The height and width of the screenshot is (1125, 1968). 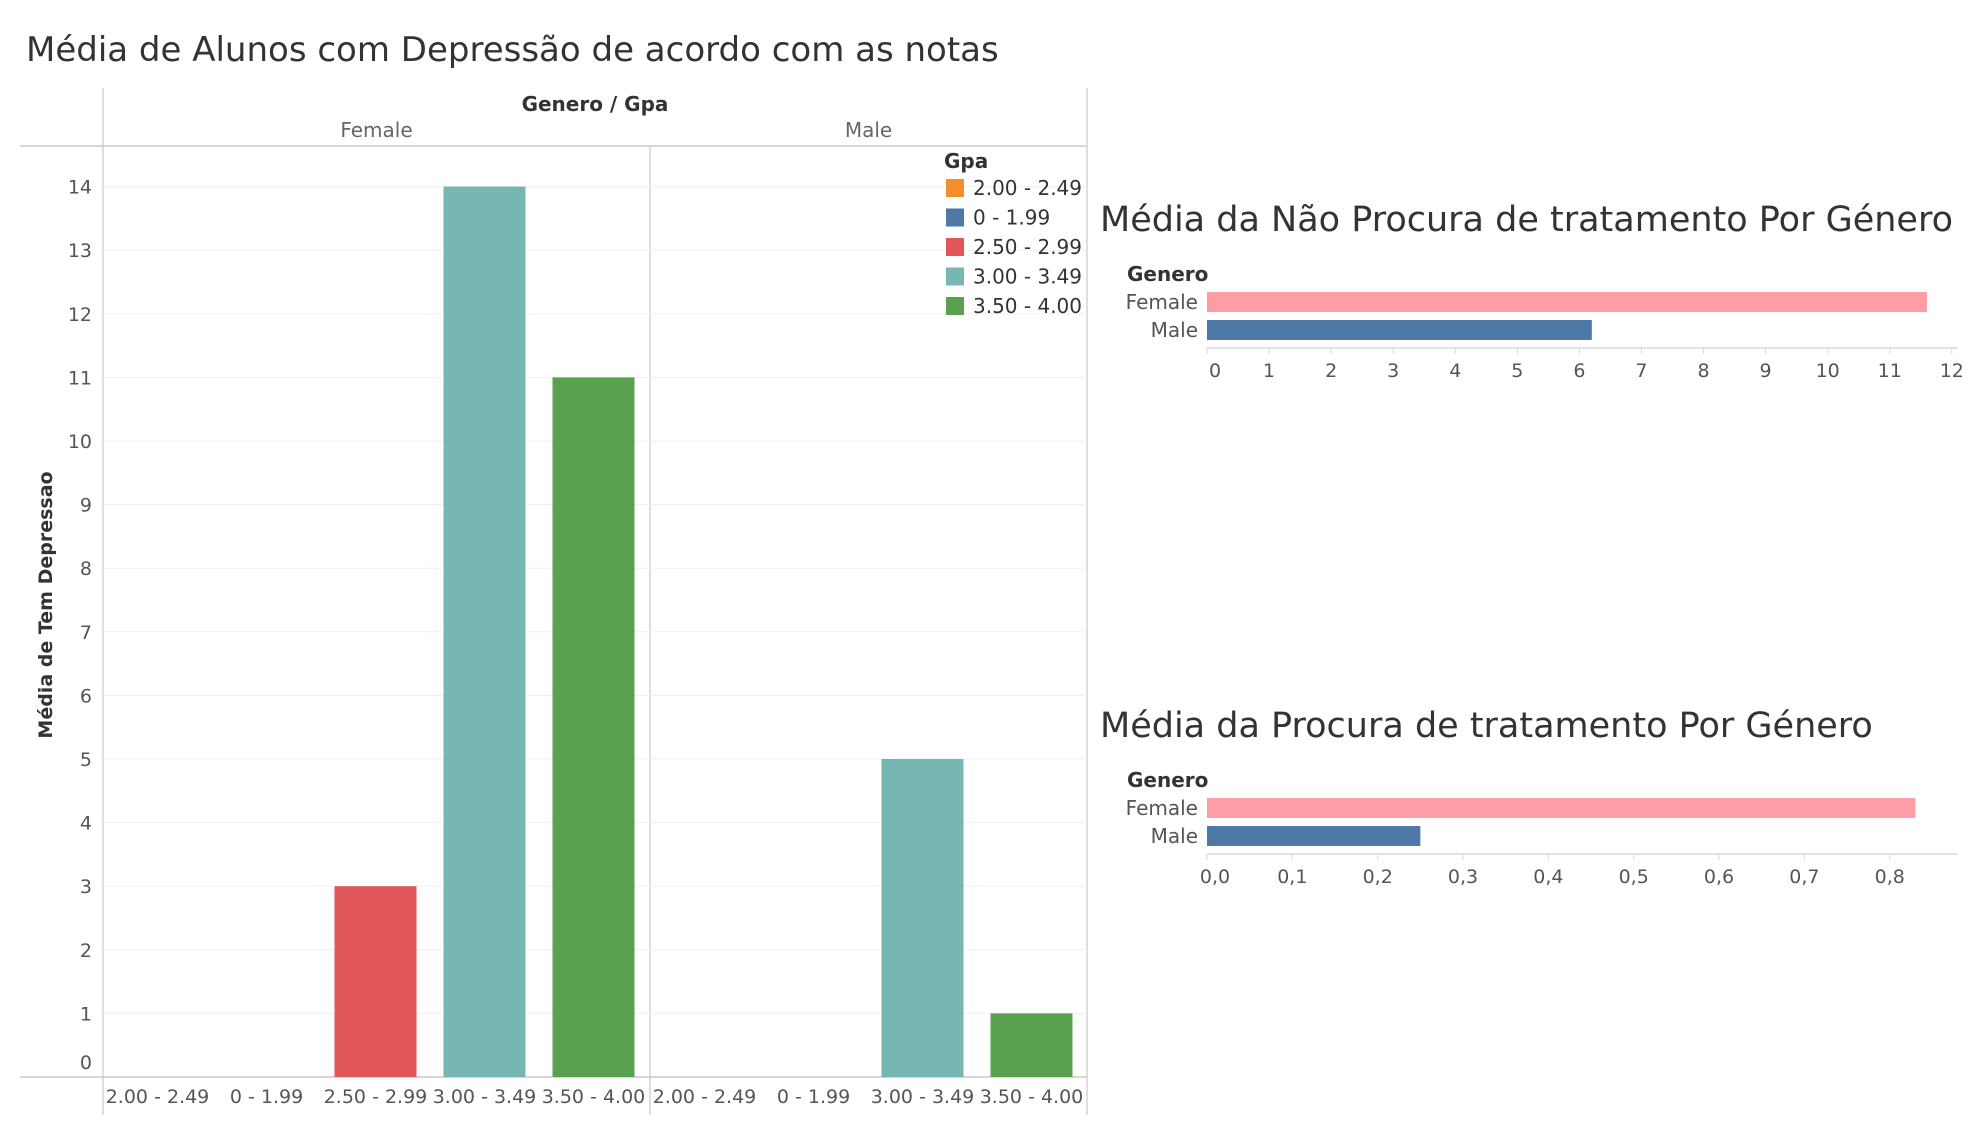 I want to click on y-tick-label: 6, so click(x=86, y=696).